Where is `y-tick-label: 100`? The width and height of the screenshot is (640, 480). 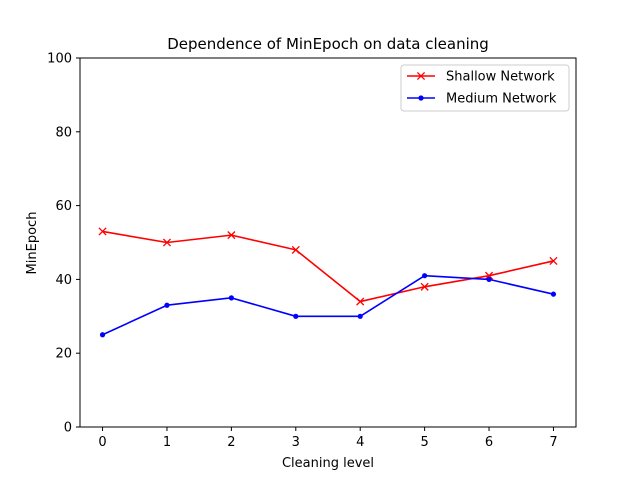 y-tick-label: 100 is located at coordinates (59, 59).